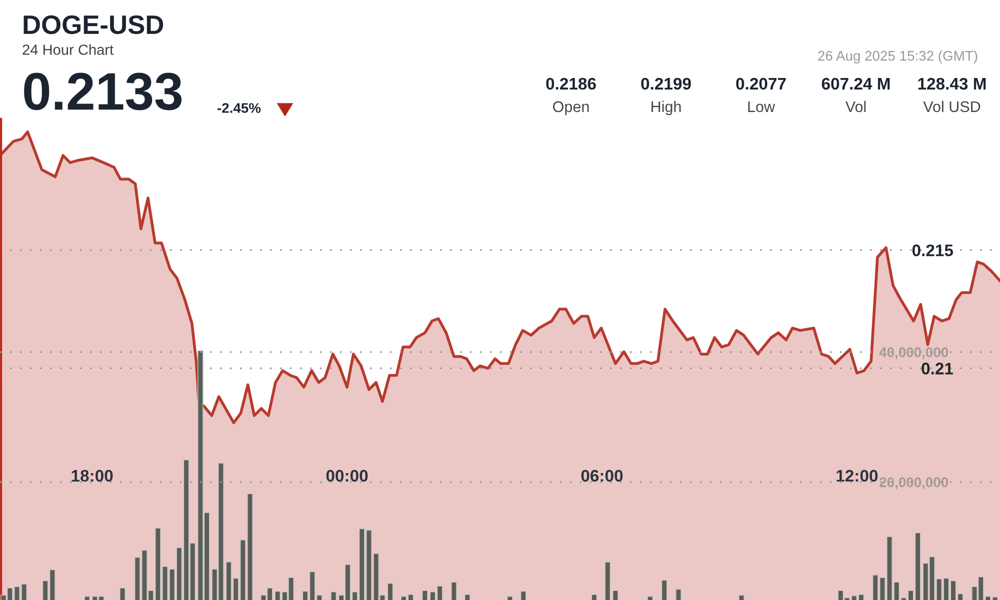 This screenshot has width=1000, height=600. I want to click on x-tick-label: 00:00, so click(347, 476).